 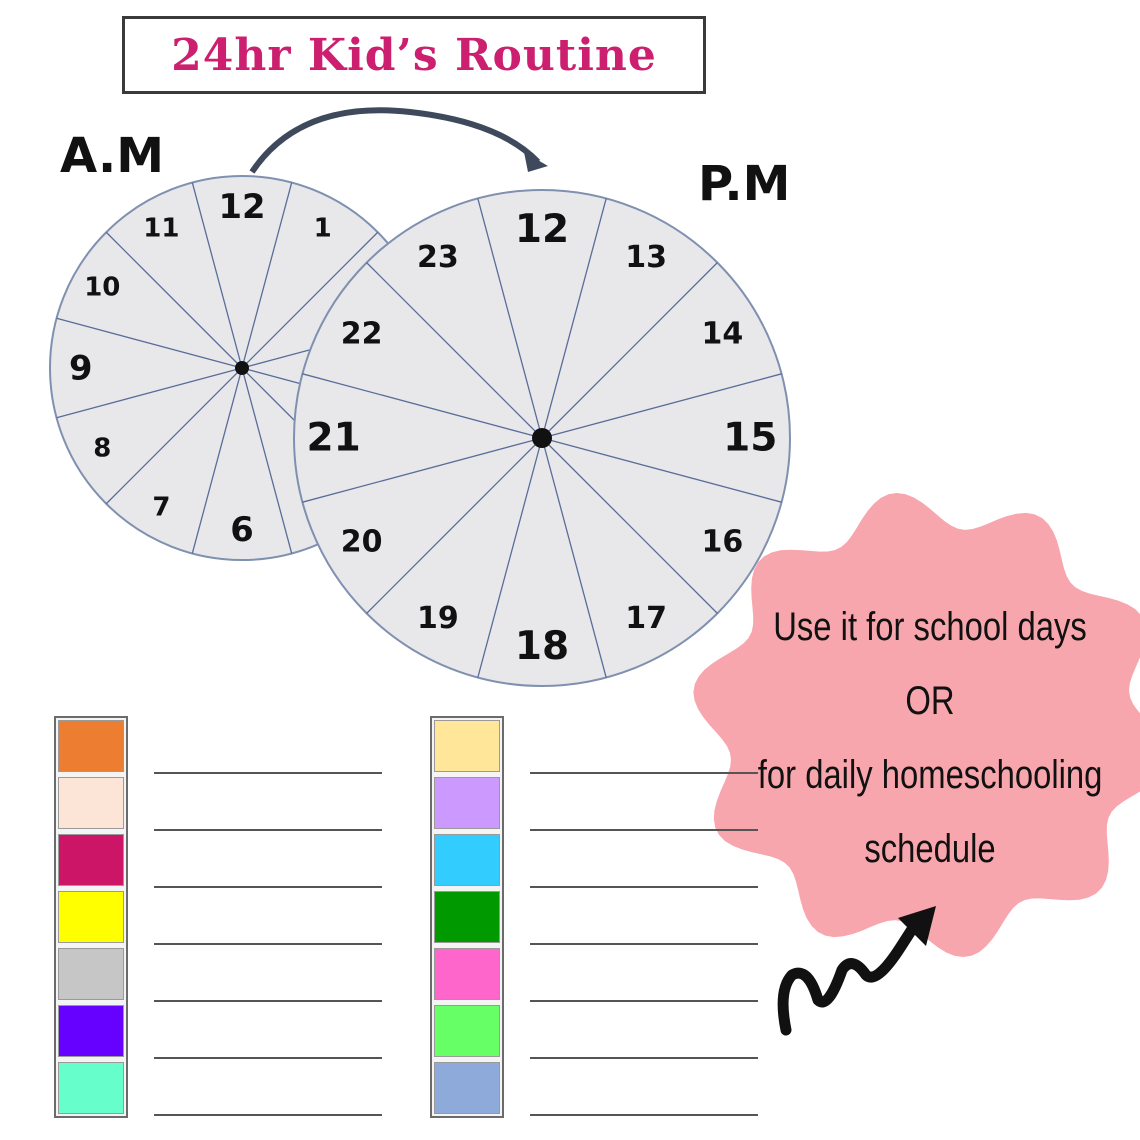 I want to click on title-box: 24hr Kid’s Routine, so click(x=414, y=55).